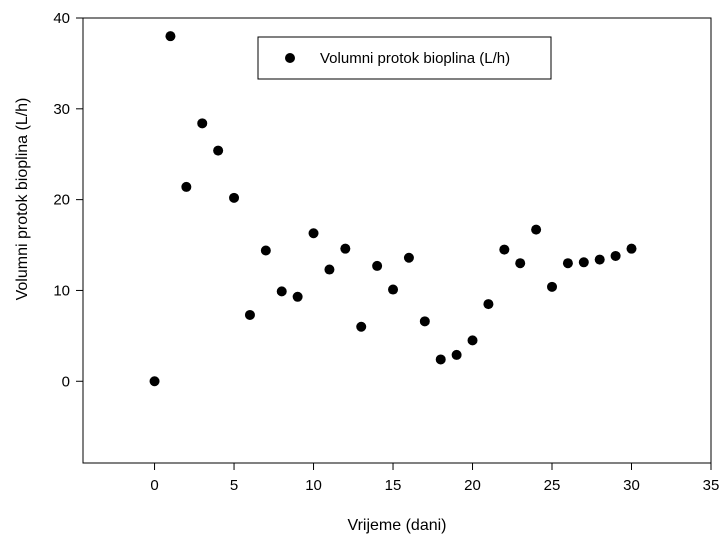  I want to click on legend-box, so click(404, 58).